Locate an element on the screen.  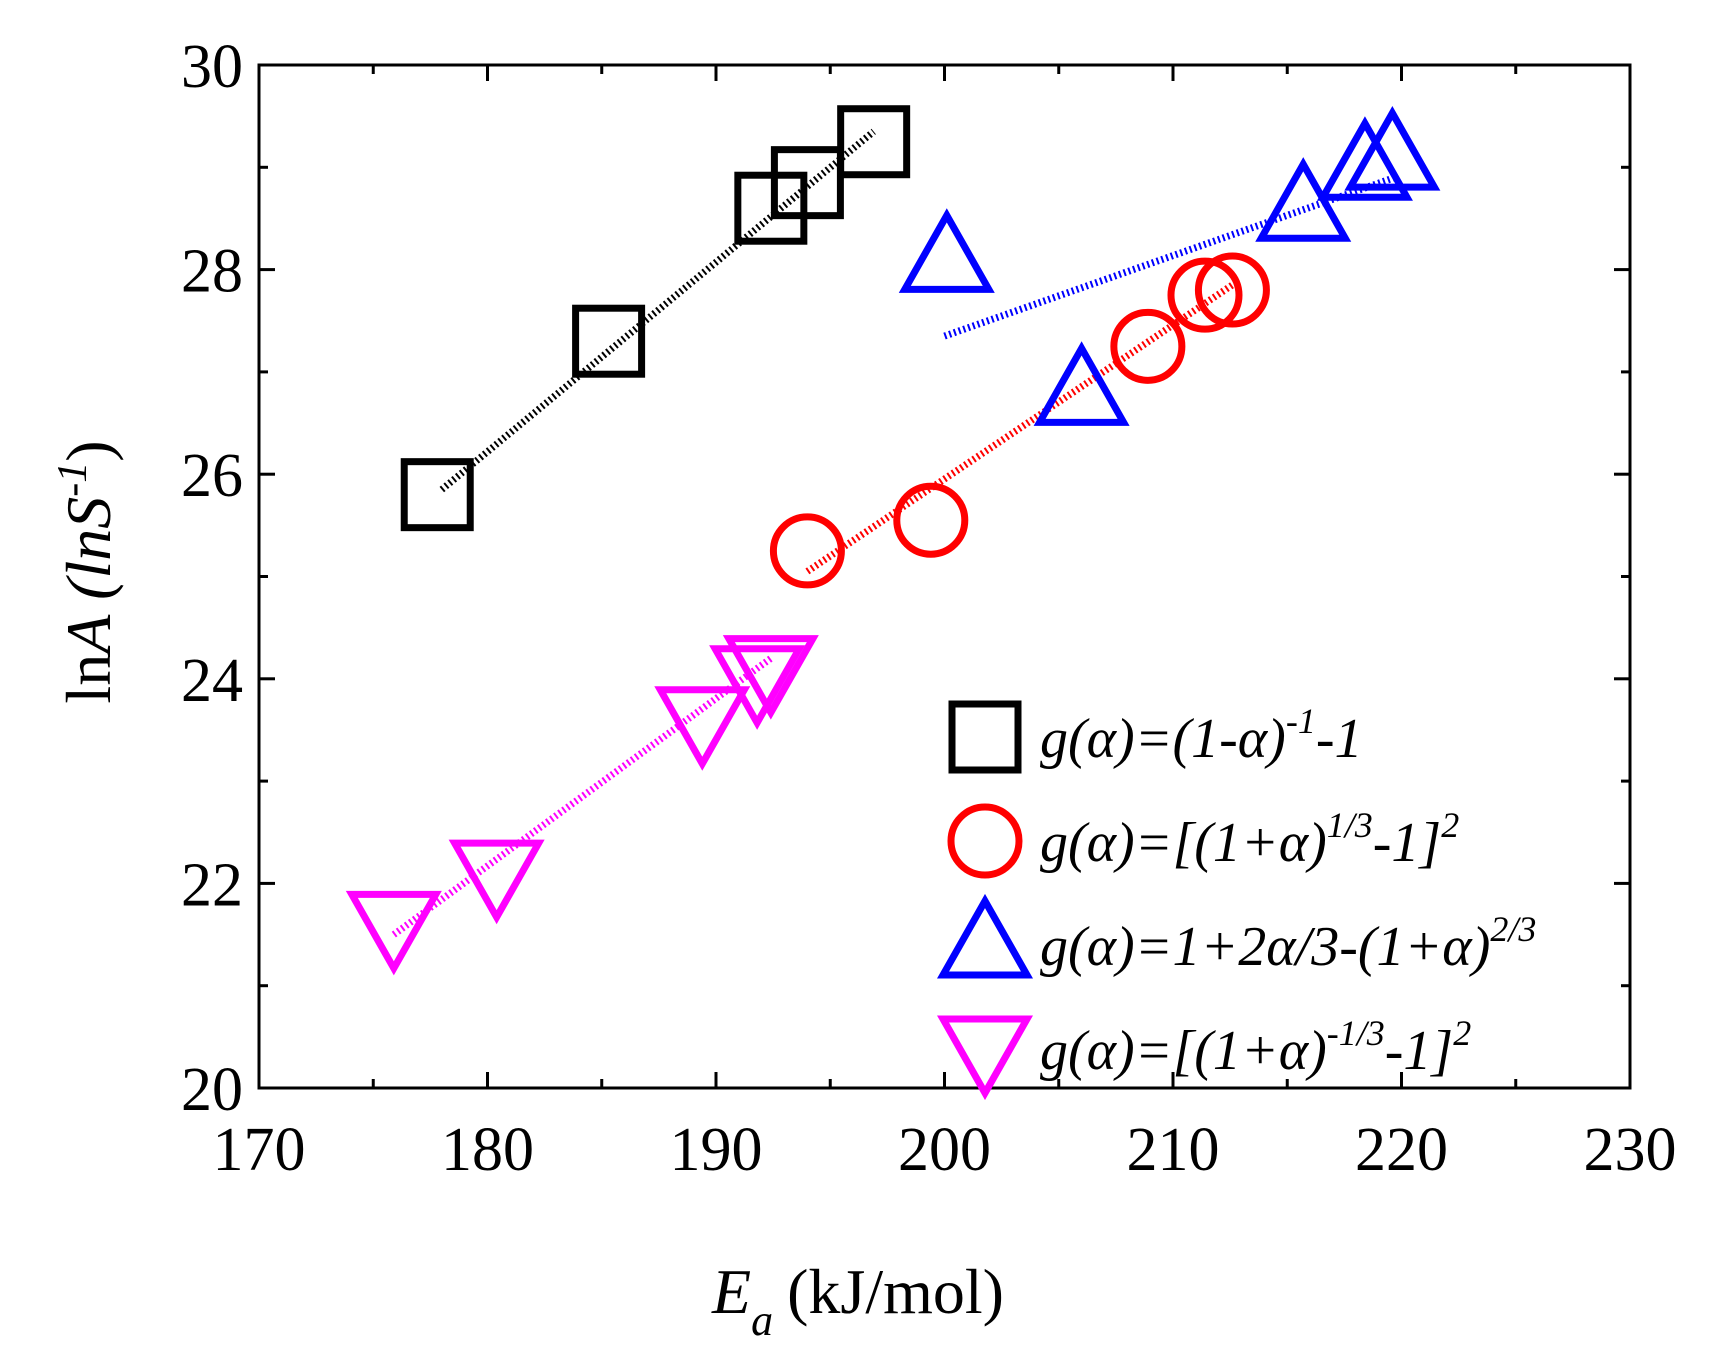
x-tick-label: 170 is located at coordinates (259, 1150).